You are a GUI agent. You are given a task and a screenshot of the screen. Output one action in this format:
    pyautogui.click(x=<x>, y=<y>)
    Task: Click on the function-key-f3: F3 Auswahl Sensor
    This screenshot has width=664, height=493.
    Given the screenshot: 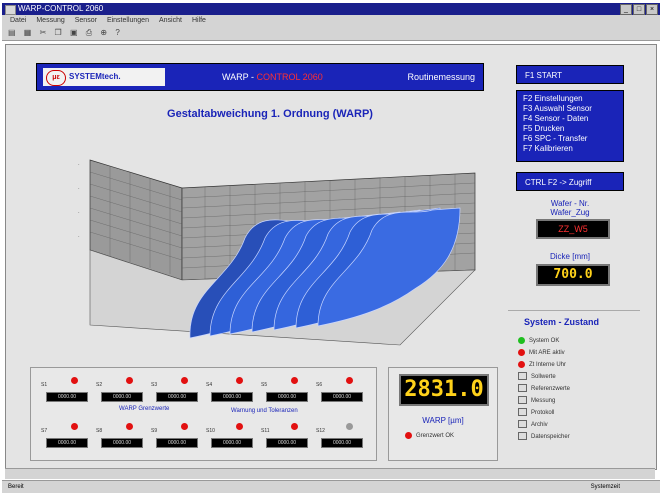 What is the action you would take?
    pyautogui.click(x=557, y=108)
    